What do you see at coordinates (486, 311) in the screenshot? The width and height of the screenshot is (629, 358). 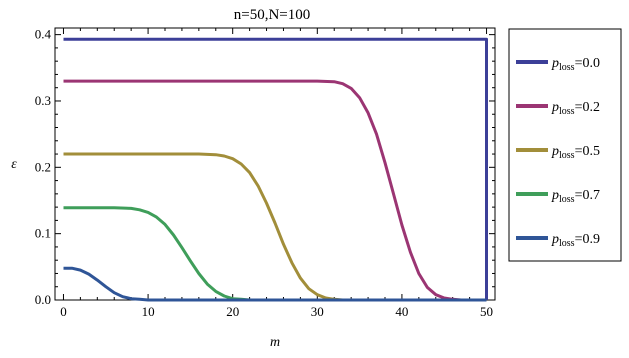 I see `x-tick-label: 50` at bounding box center [486, 311].